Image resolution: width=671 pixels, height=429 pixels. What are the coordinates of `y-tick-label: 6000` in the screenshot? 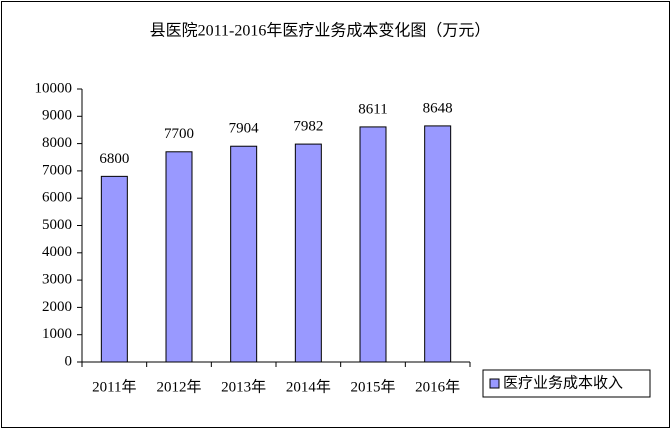 It's located at (57, 198).